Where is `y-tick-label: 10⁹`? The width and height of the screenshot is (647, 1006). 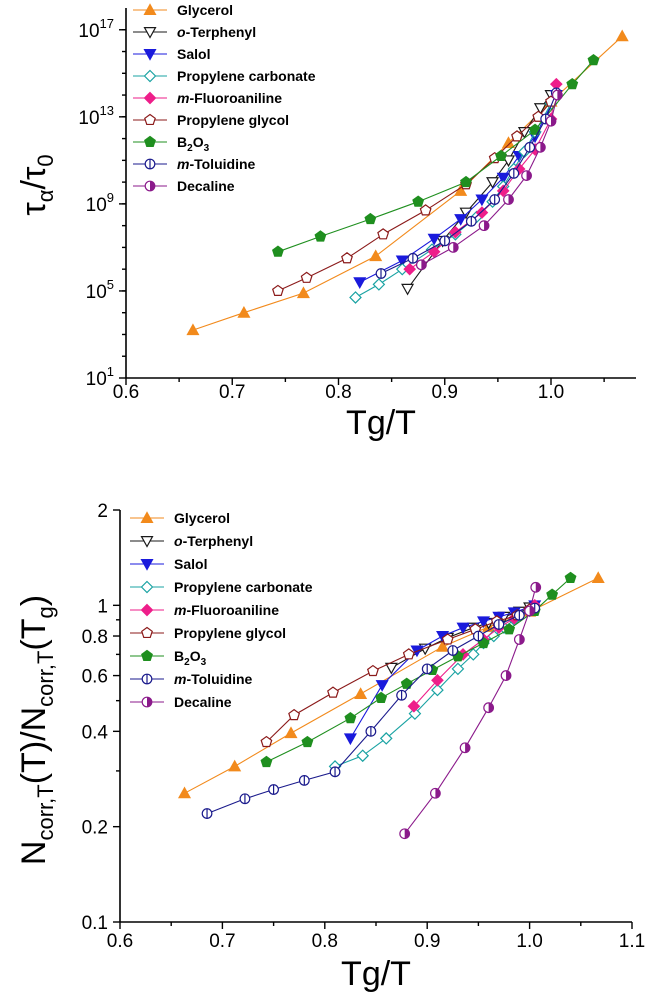 y-tick-label: 10⁹ is located at coordinates (100, 203).